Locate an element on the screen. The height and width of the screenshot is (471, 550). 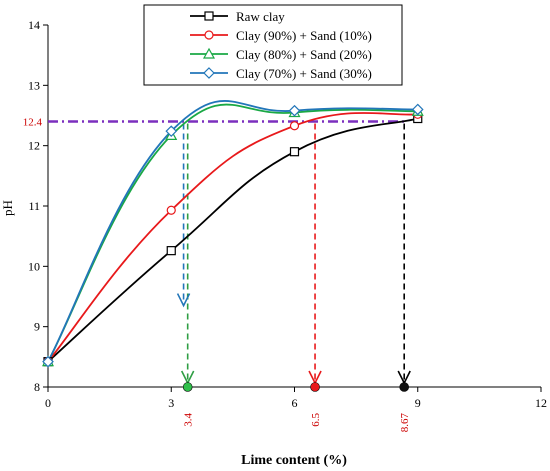
y-tick-label: 13 is located at coordinates (34, 85).